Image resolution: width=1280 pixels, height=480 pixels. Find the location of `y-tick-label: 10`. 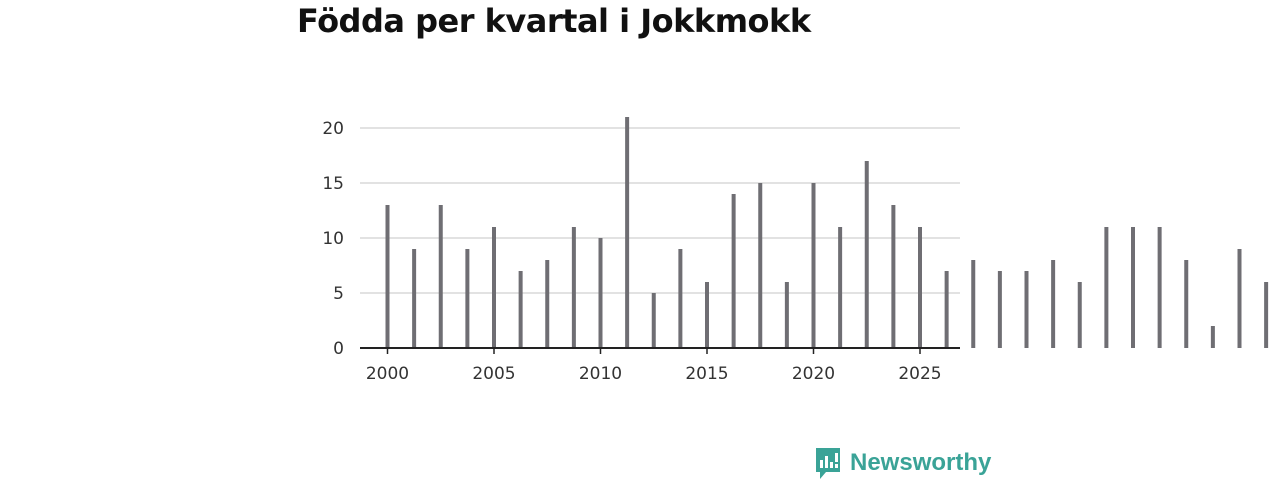

y-tick-label: 10 is located at coordinates (333, 239).